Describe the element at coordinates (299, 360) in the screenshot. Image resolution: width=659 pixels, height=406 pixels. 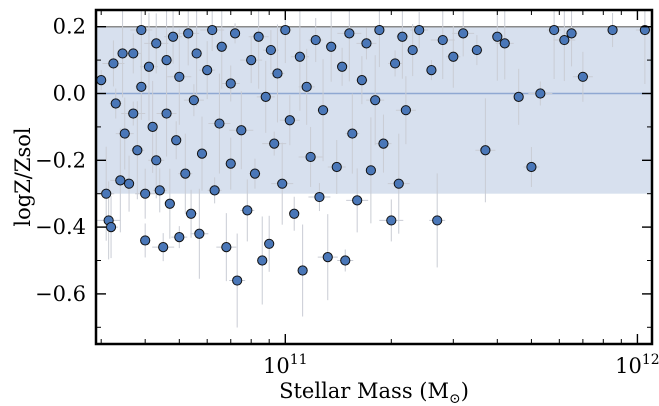
I see `x-tick-exponent: 11` at that location.